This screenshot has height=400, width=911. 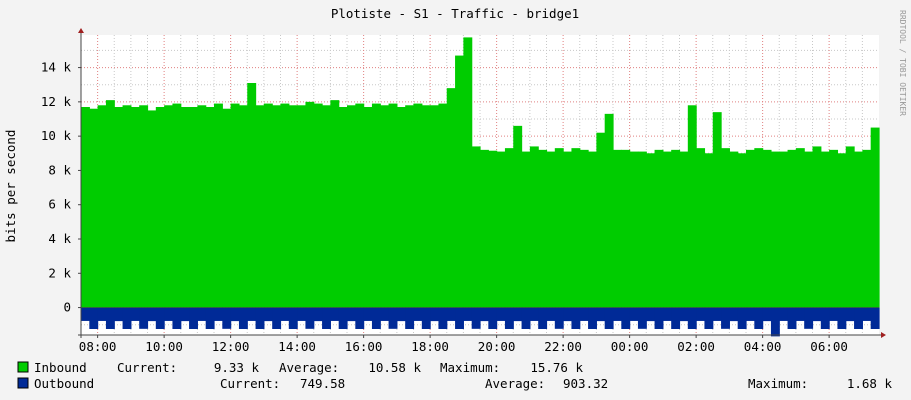 What do you see at coordinates (696, 346) in the screenshot?
I see `x-tick-label: 02:00` at bounding box center [696, 346].